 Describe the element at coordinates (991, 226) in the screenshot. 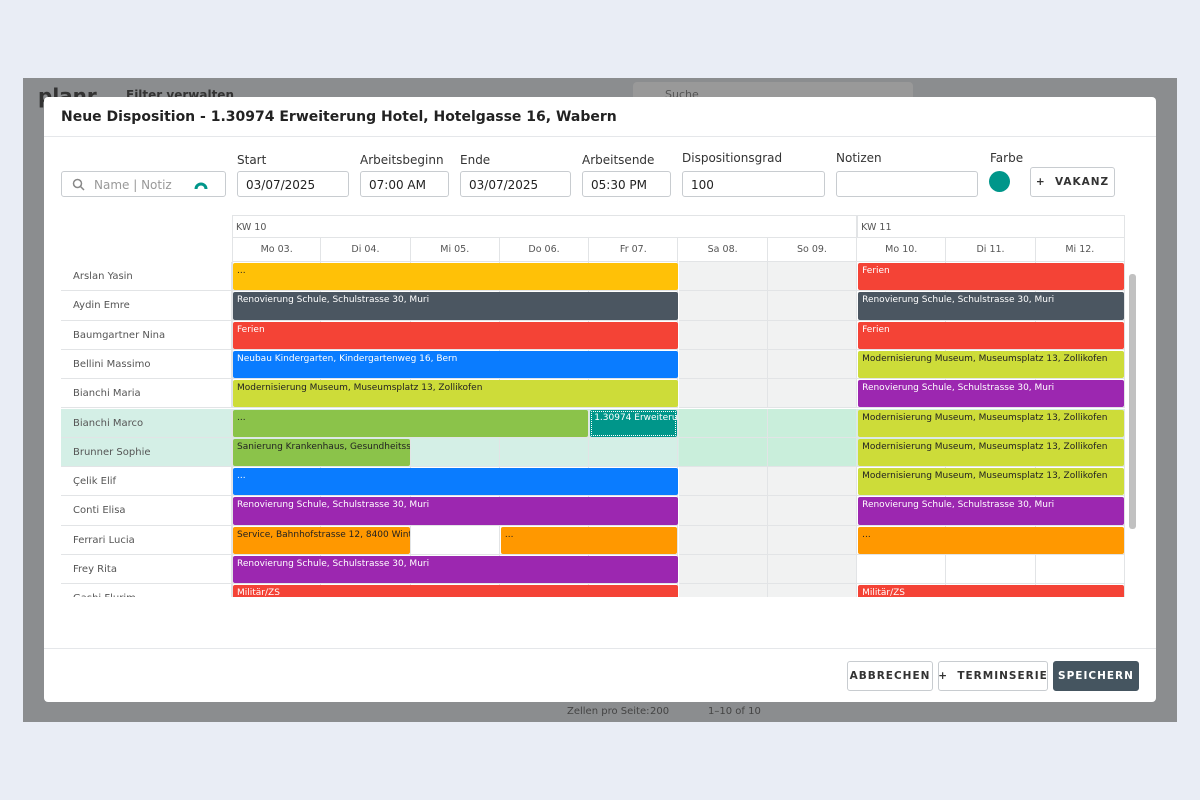

I see `week-header: KW 11` at that location.